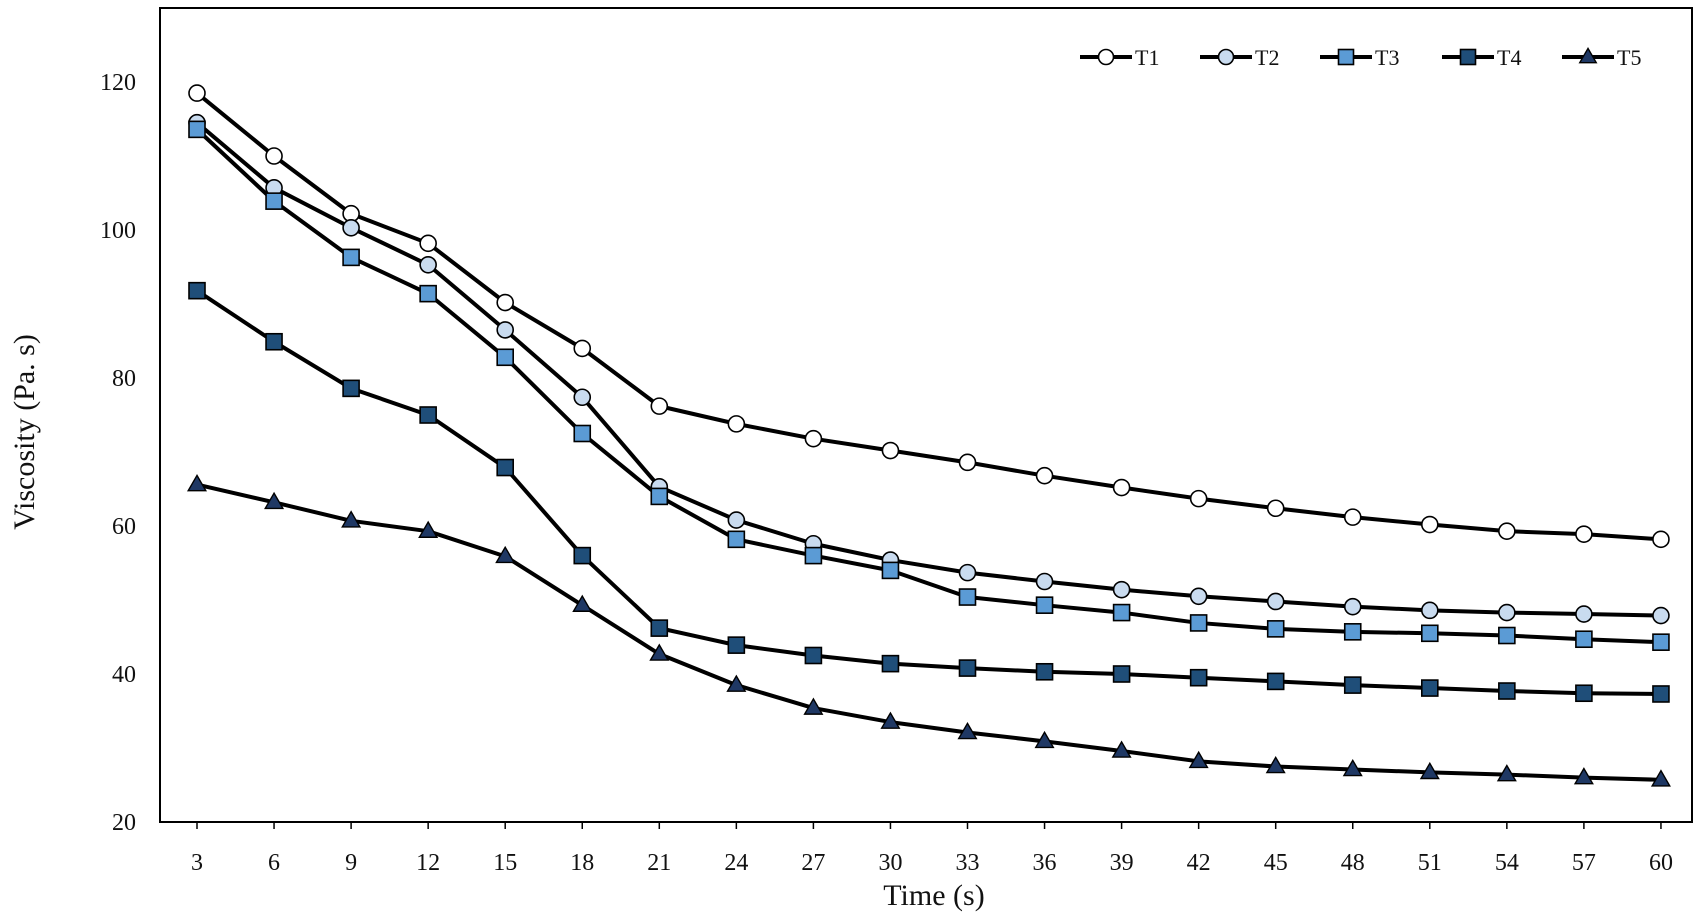 The image size is (1699, 917). I want to click on x-tick-label: 57, so click(1584, 863).